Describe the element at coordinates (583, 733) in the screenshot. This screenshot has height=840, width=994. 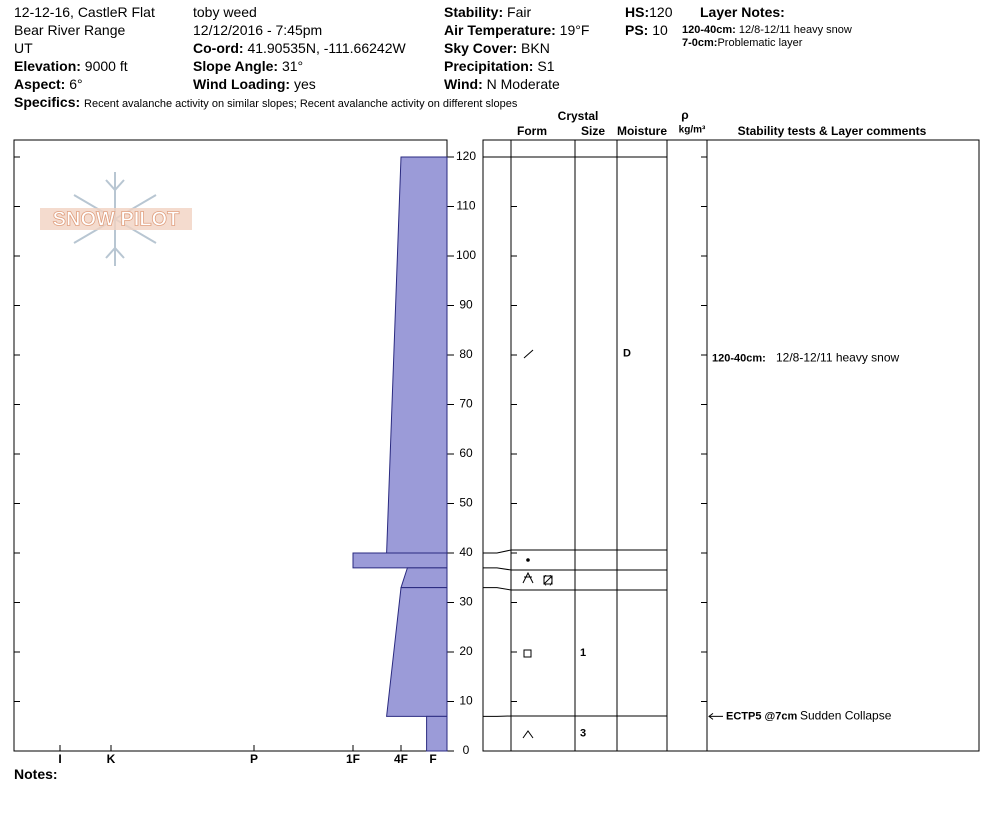
I see `size: 3` at that location.